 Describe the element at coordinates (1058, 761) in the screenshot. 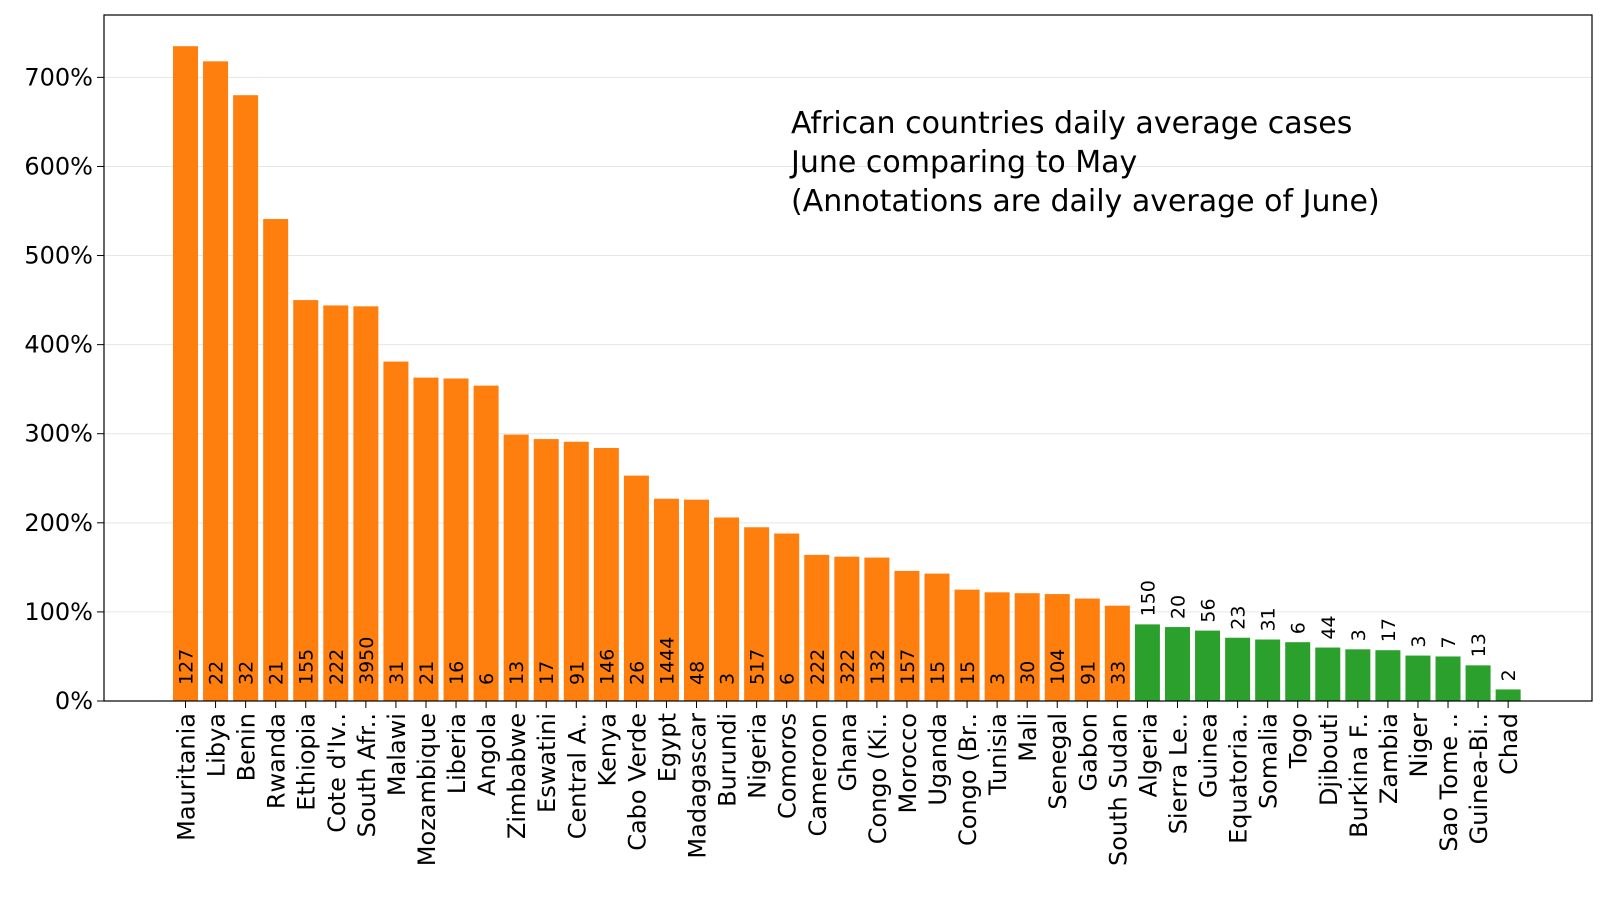

I see `x-tick-label: Senegal` at that location.